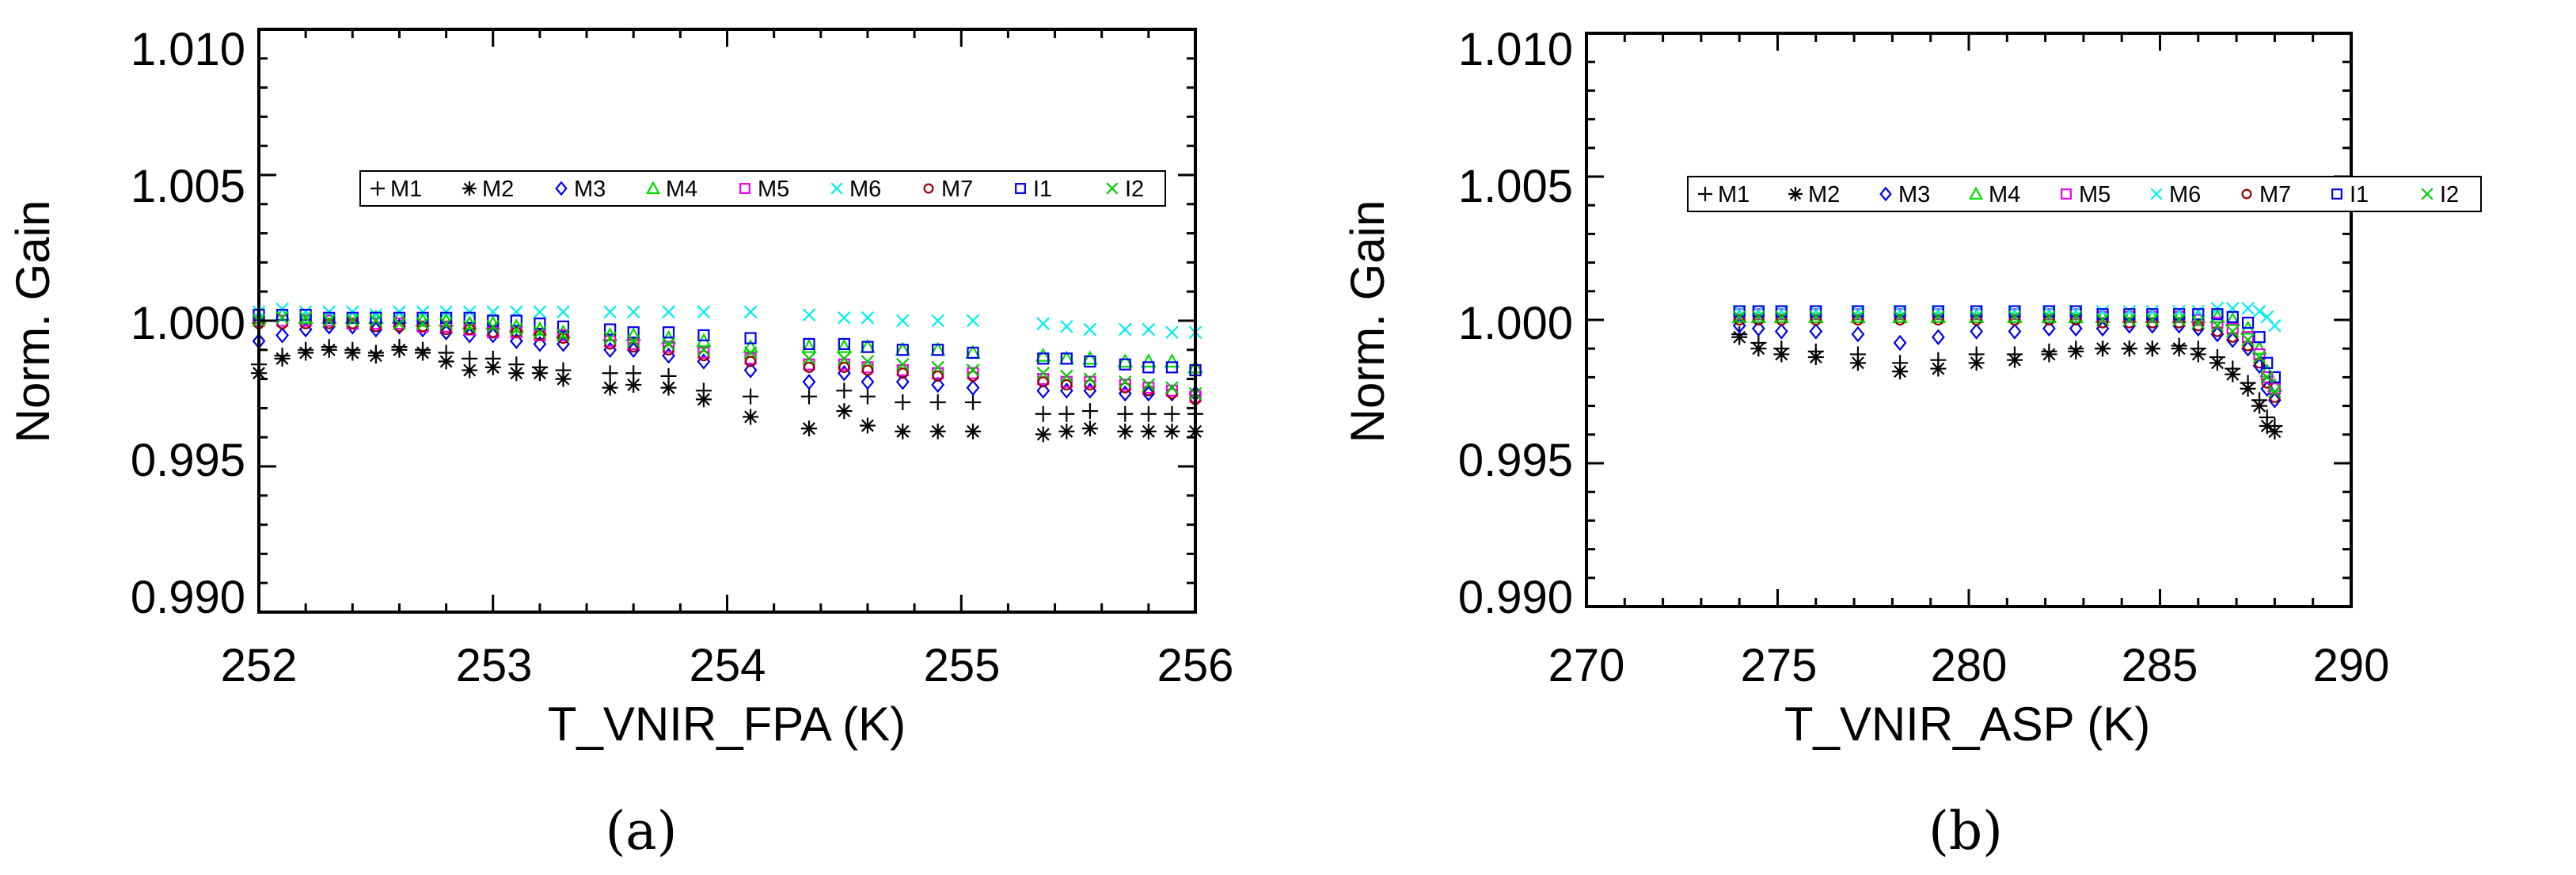 The height and width of the screenshot is (875, 2576). I want to click on legend-label: M6, so click(865, 189).